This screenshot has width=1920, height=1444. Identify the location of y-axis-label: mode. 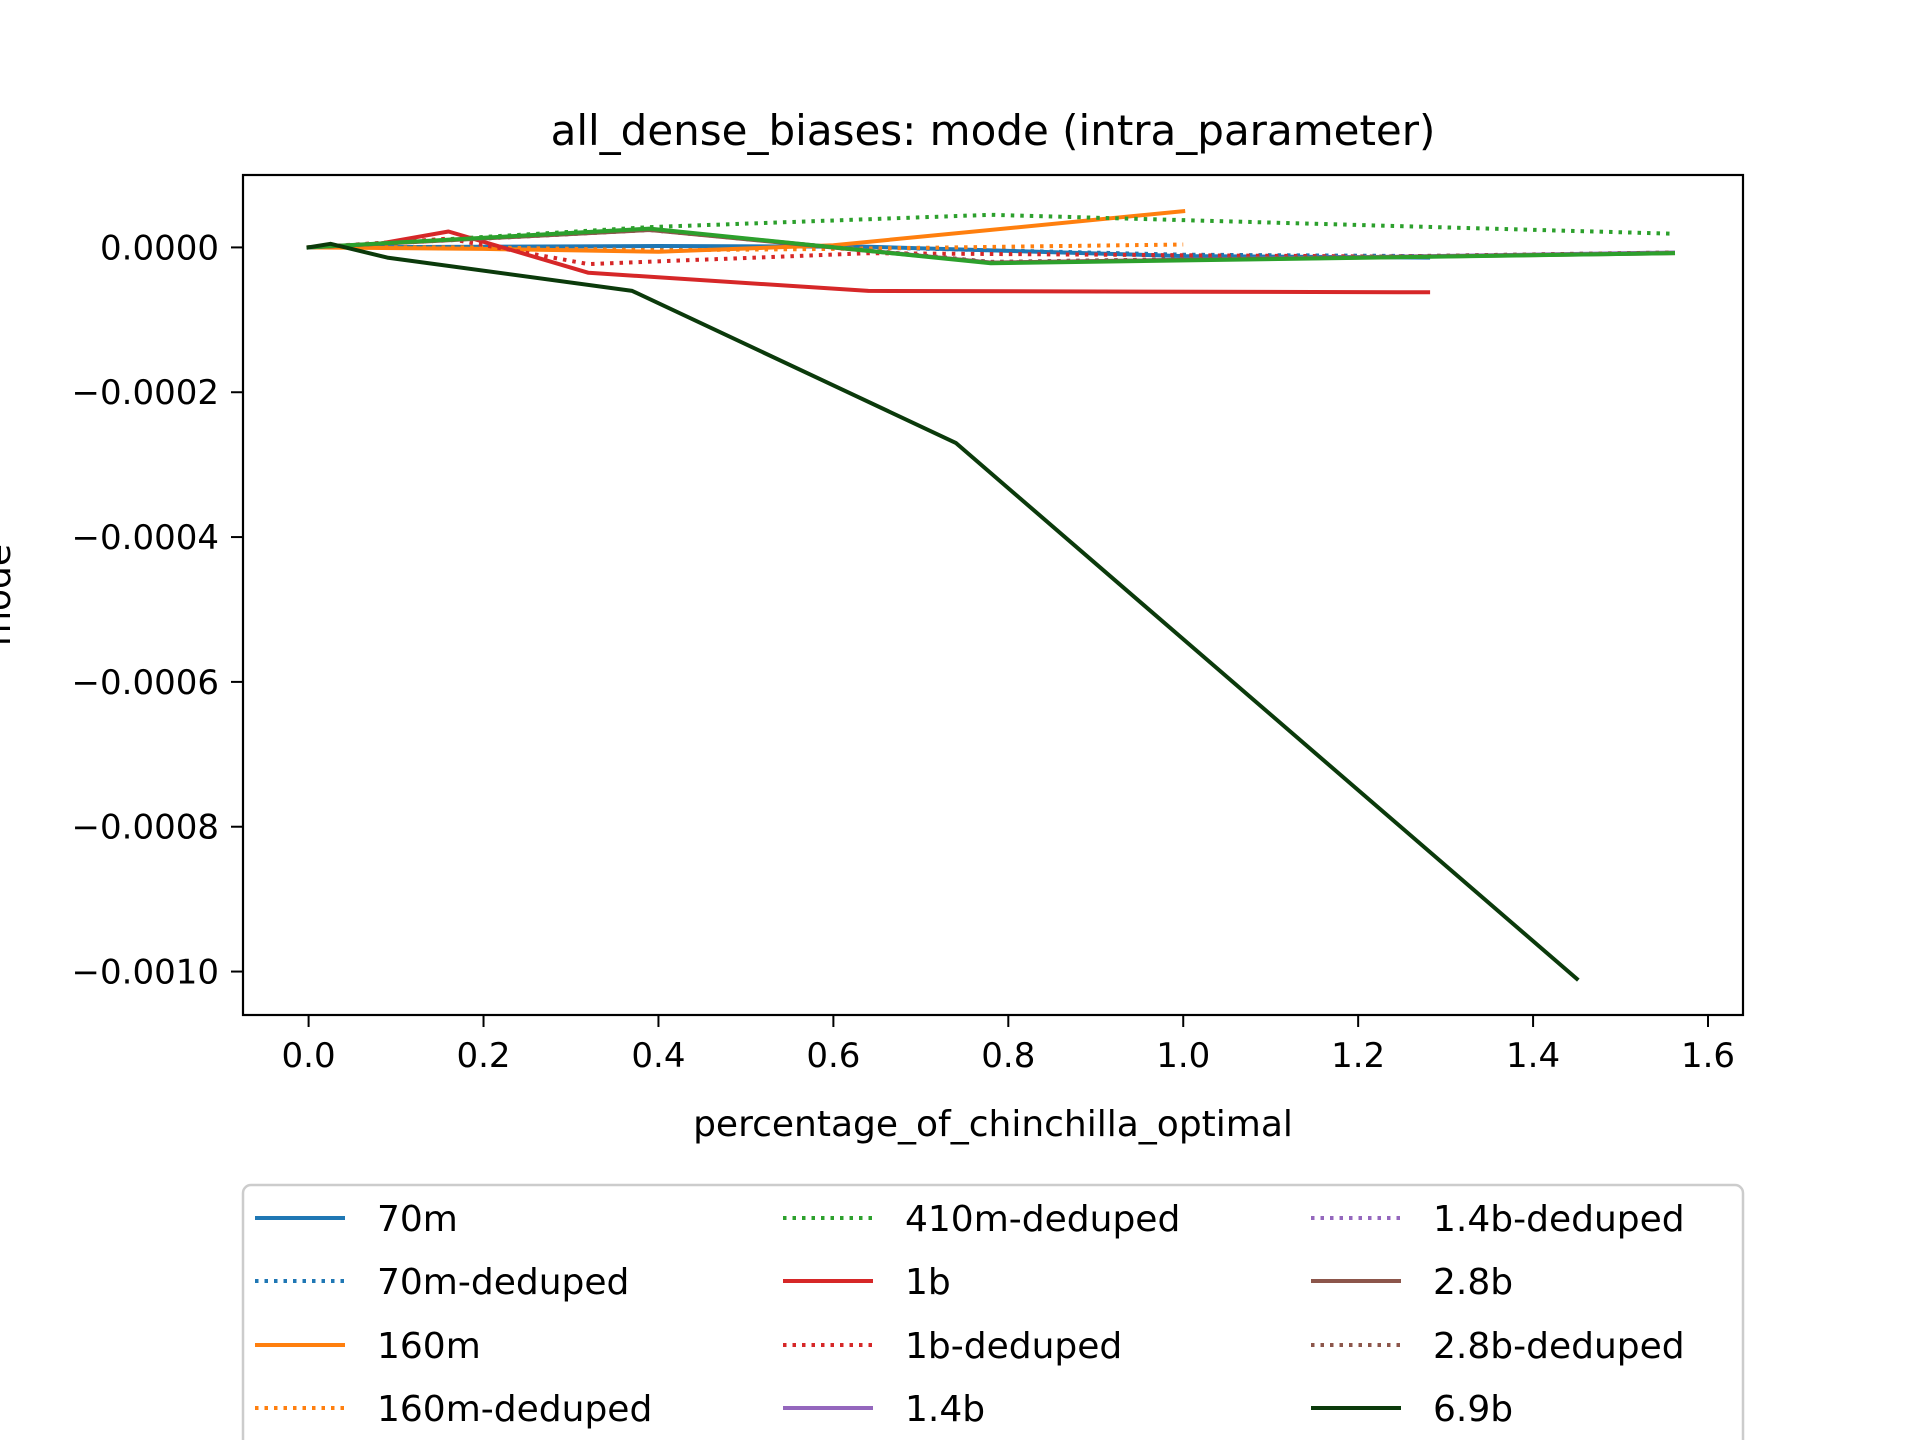
(9, 595).